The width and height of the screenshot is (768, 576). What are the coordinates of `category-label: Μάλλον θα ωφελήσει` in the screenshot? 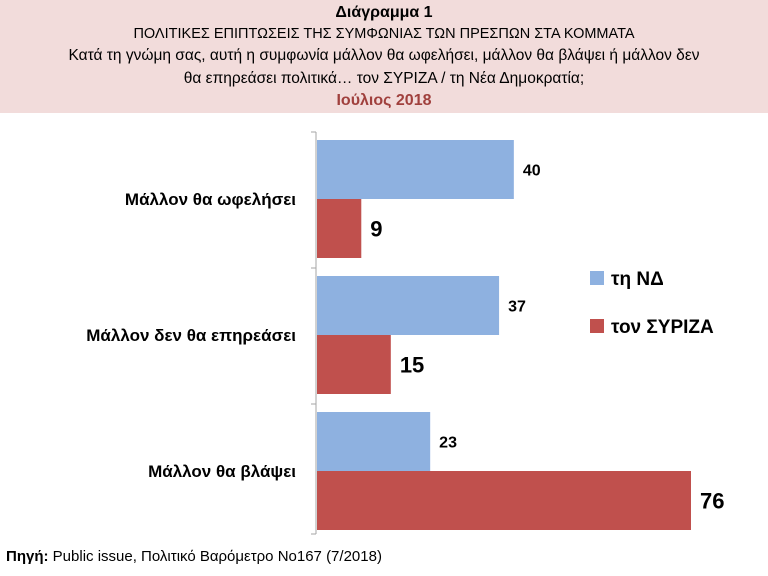 It's located at (210, 199).